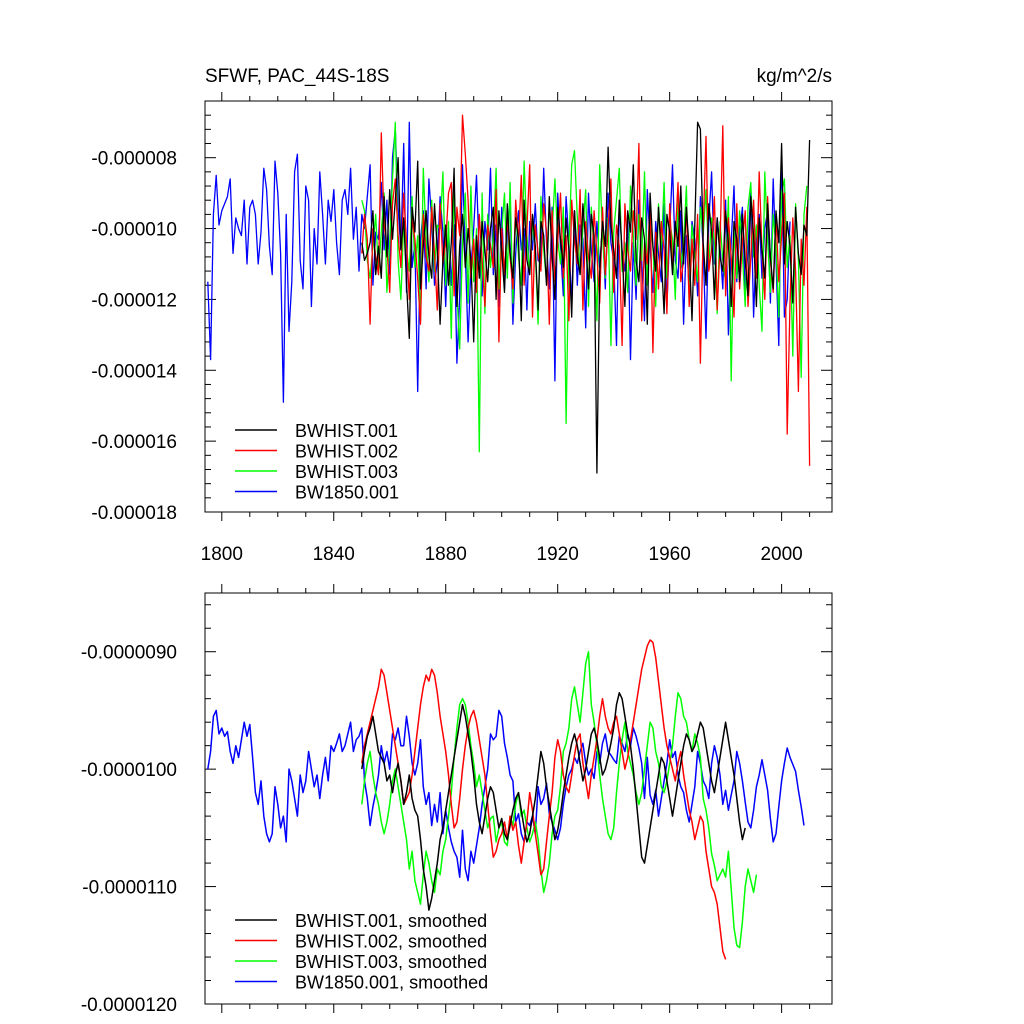 The height and width of the screenshot is (1024, 1024). I want to click on x-tick-label: 1920, so click(558, 554).